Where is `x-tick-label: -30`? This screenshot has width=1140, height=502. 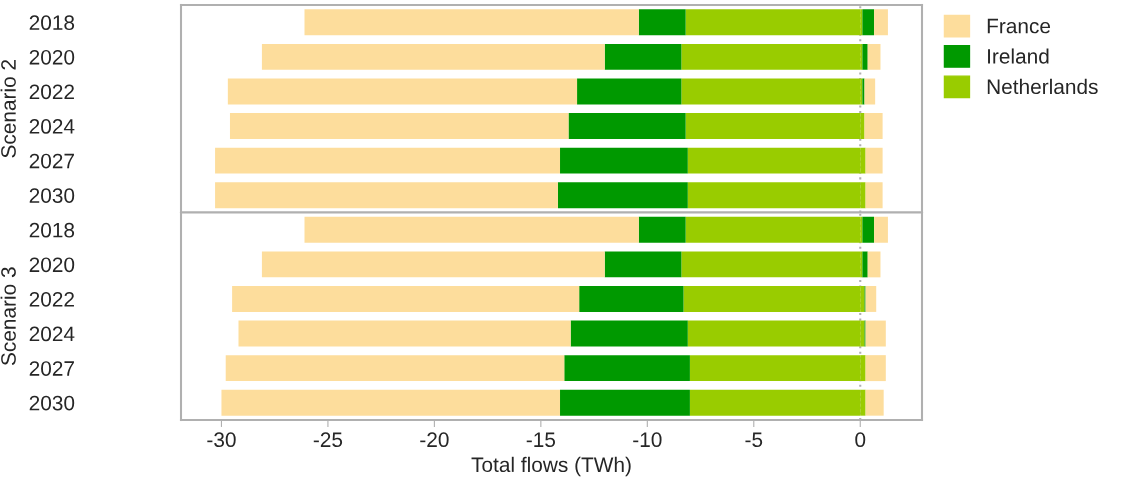 x-tick-label: -30 is located at coordinates (221, 440).